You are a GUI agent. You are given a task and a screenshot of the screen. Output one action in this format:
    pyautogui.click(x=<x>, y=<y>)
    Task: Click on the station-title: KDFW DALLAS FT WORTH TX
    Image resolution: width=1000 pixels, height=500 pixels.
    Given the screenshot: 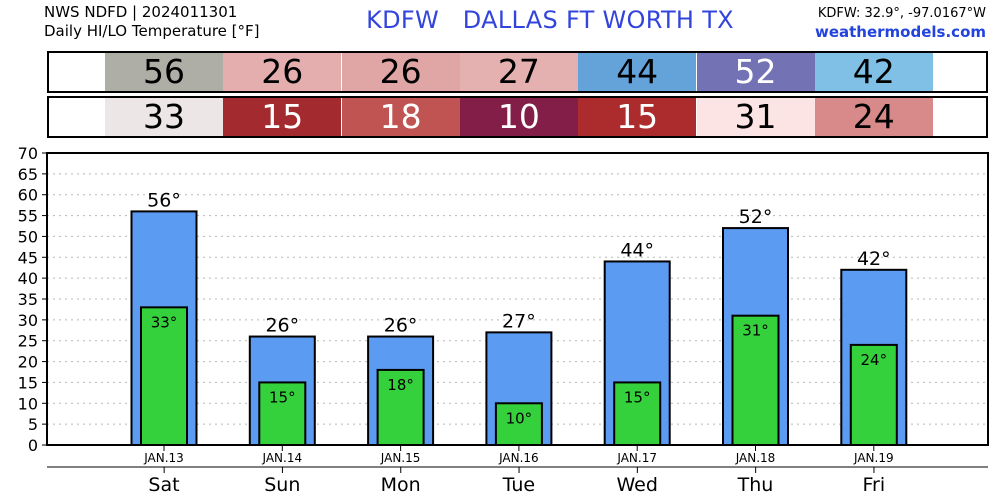 What is the action you would take?
    pyautogui.click(x=550, y=20)
    